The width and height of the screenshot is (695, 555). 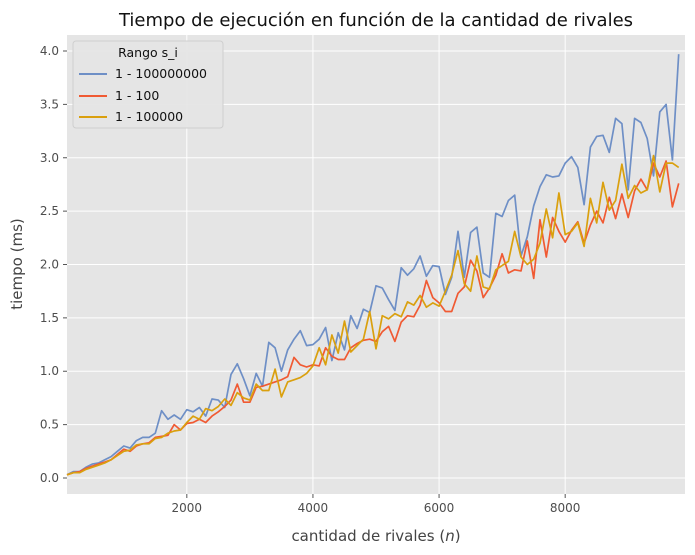 I want to click on y-tick-label: 0.5, so click(x=49, y=425).